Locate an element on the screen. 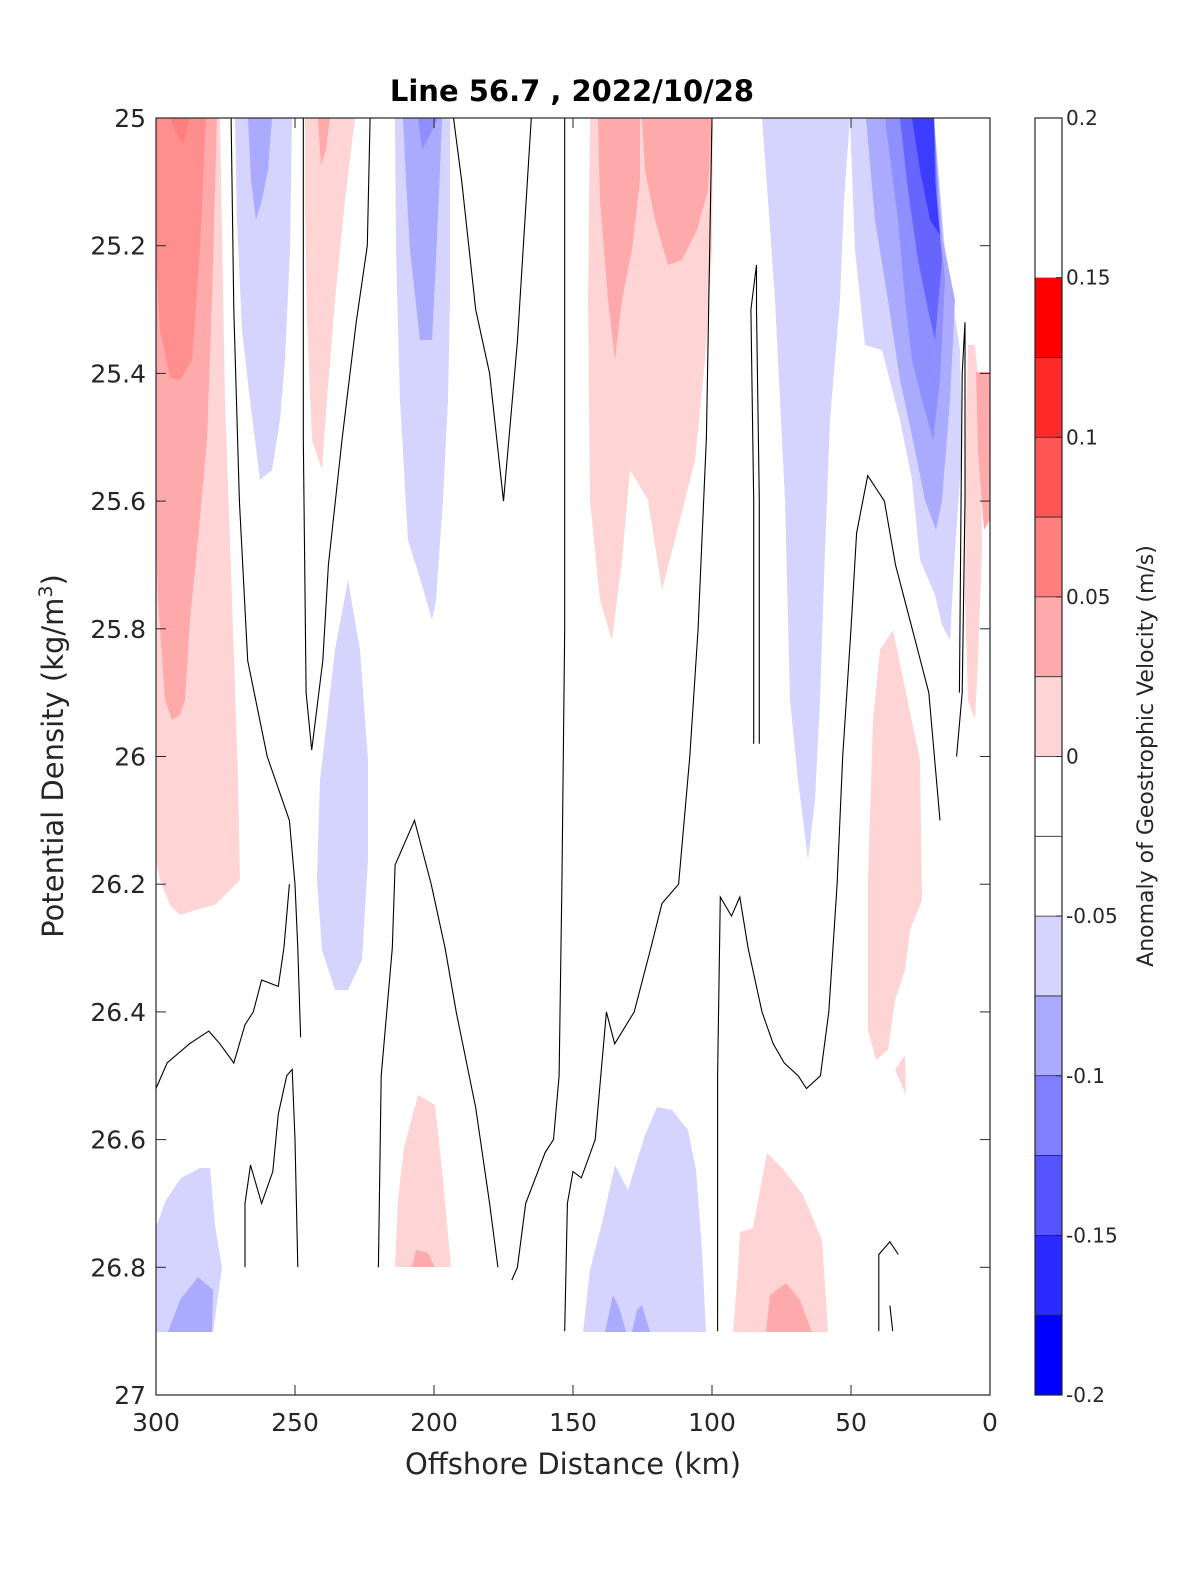  colorbar-tick-label: -0.2 is located at coordinates (1085, 1395).